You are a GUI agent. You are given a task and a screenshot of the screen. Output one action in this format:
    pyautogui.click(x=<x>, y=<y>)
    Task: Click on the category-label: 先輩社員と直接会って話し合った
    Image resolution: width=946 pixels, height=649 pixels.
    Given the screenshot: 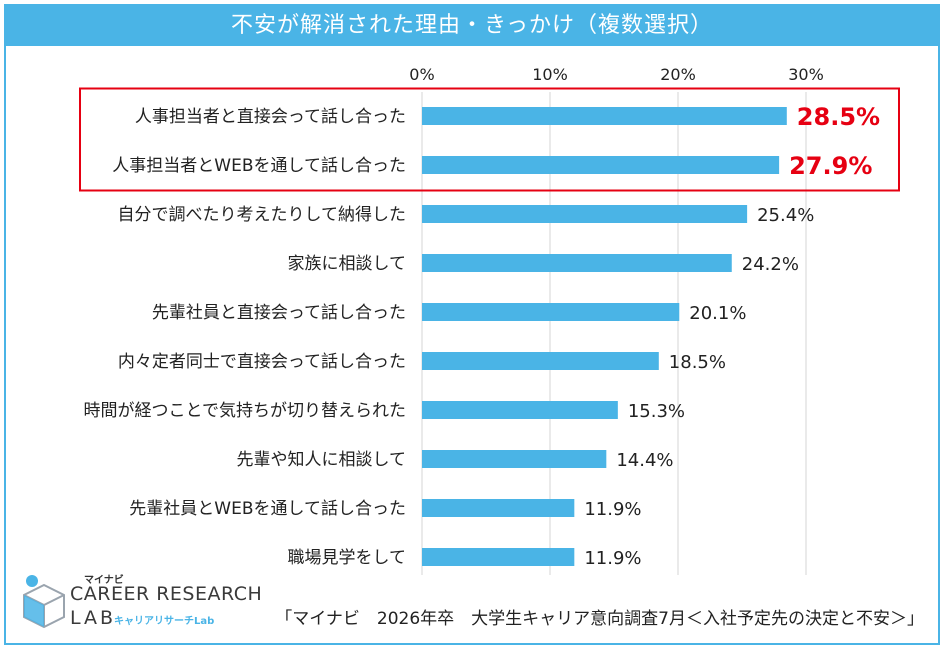 What is the action you would take?
    pyautogui.click(x=279, y=313)
    